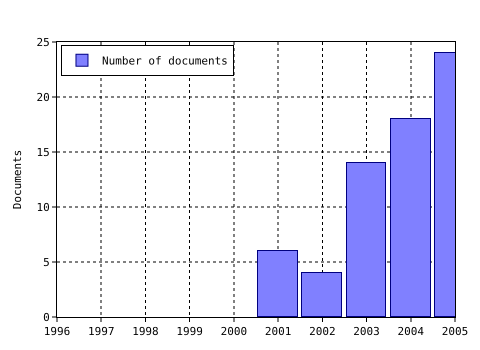  What do you see at coordinates (46, 262) in the screenshot?
I see `y-tick-label: 5` at bounding box center [46, 262].